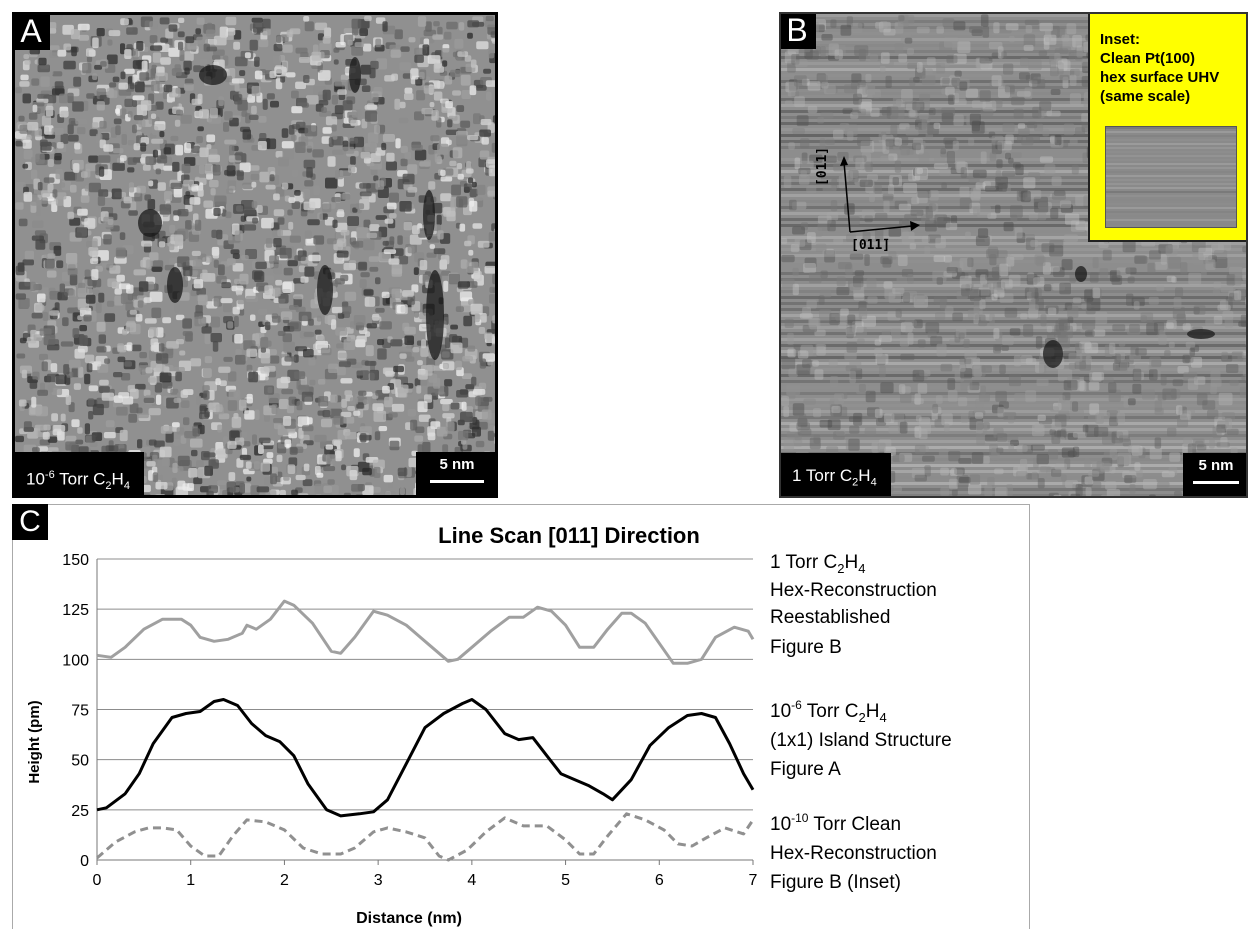 The image size is (1248, 930). I want to click on panel-label-b: B, so click(797, 30).